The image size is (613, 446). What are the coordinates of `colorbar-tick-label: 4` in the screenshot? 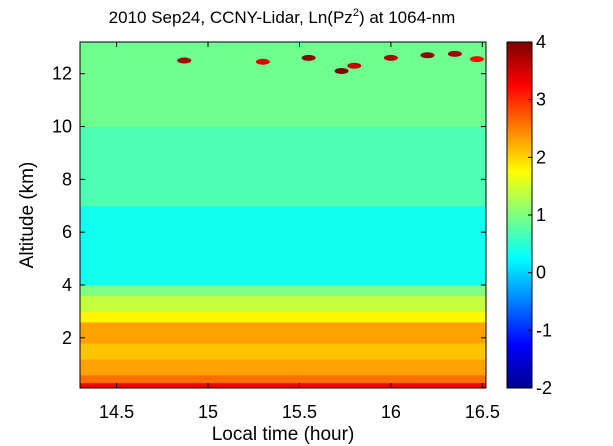 It's located at (541, 42).